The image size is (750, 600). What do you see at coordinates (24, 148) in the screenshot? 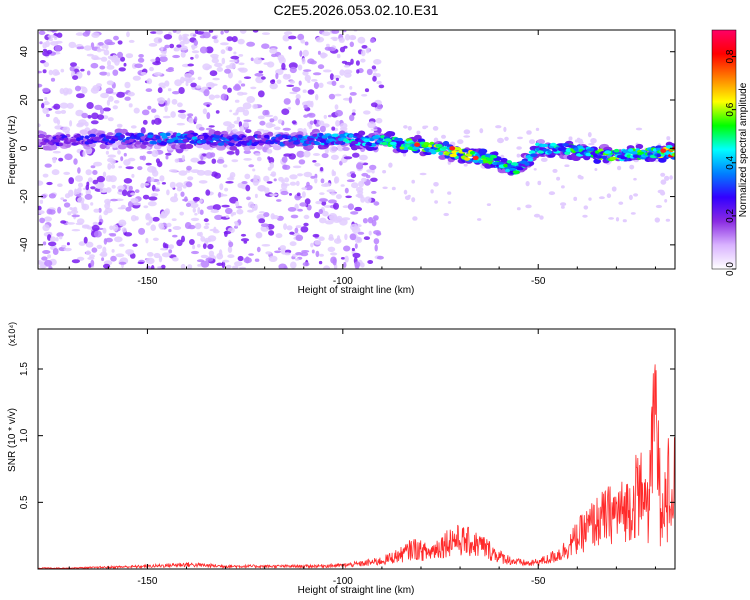
I see `y-tick-label: 0` at bounding box center [24, 148].